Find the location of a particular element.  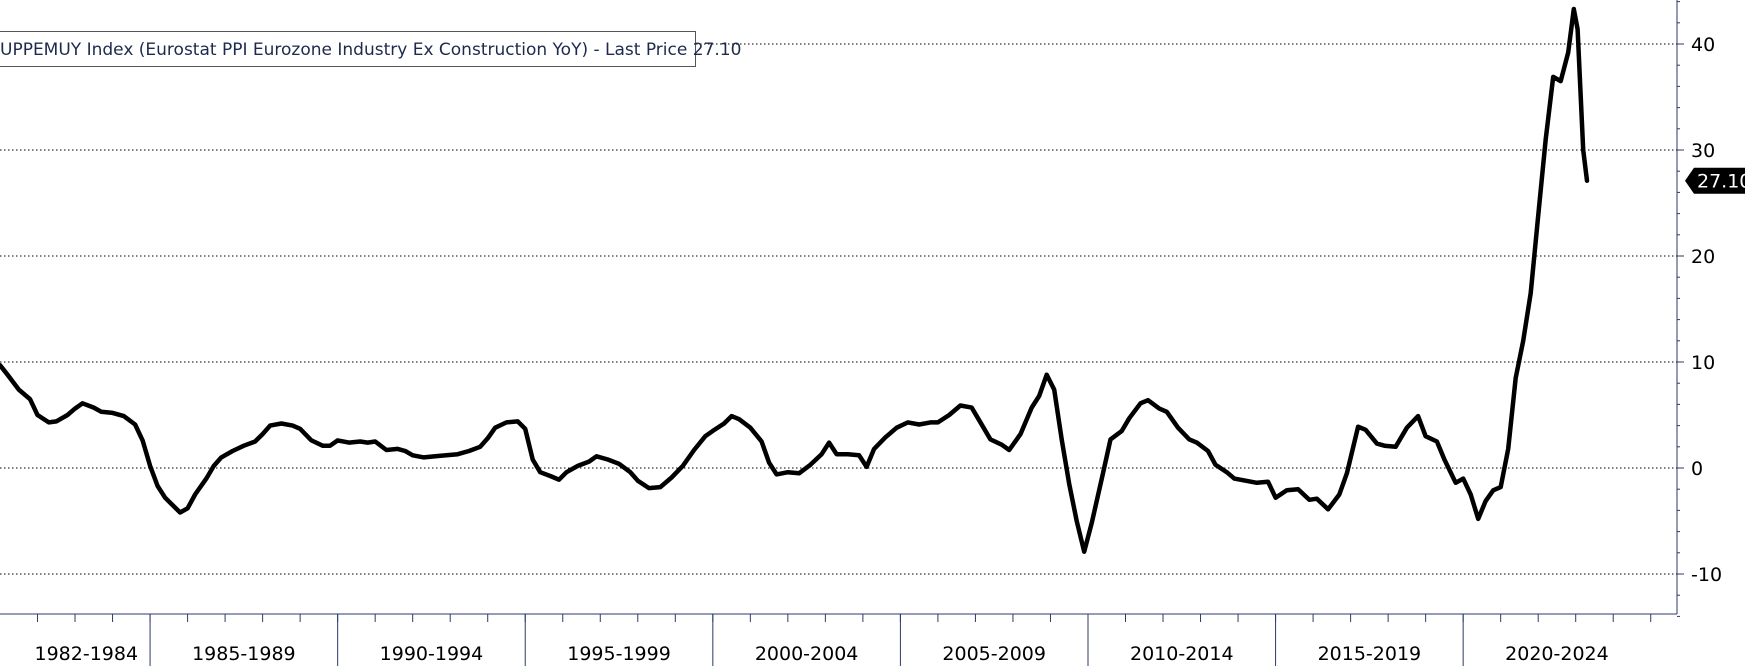

y-tick-label: 30 is located at coordinates (1703, 151).